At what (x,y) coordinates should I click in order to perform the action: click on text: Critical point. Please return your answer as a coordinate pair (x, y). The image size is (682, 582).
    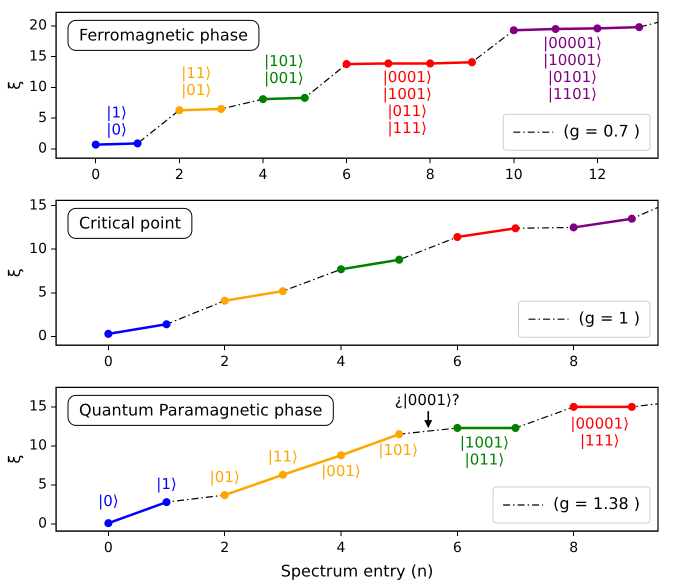
    Looking at the image, I should click on (130, 223).